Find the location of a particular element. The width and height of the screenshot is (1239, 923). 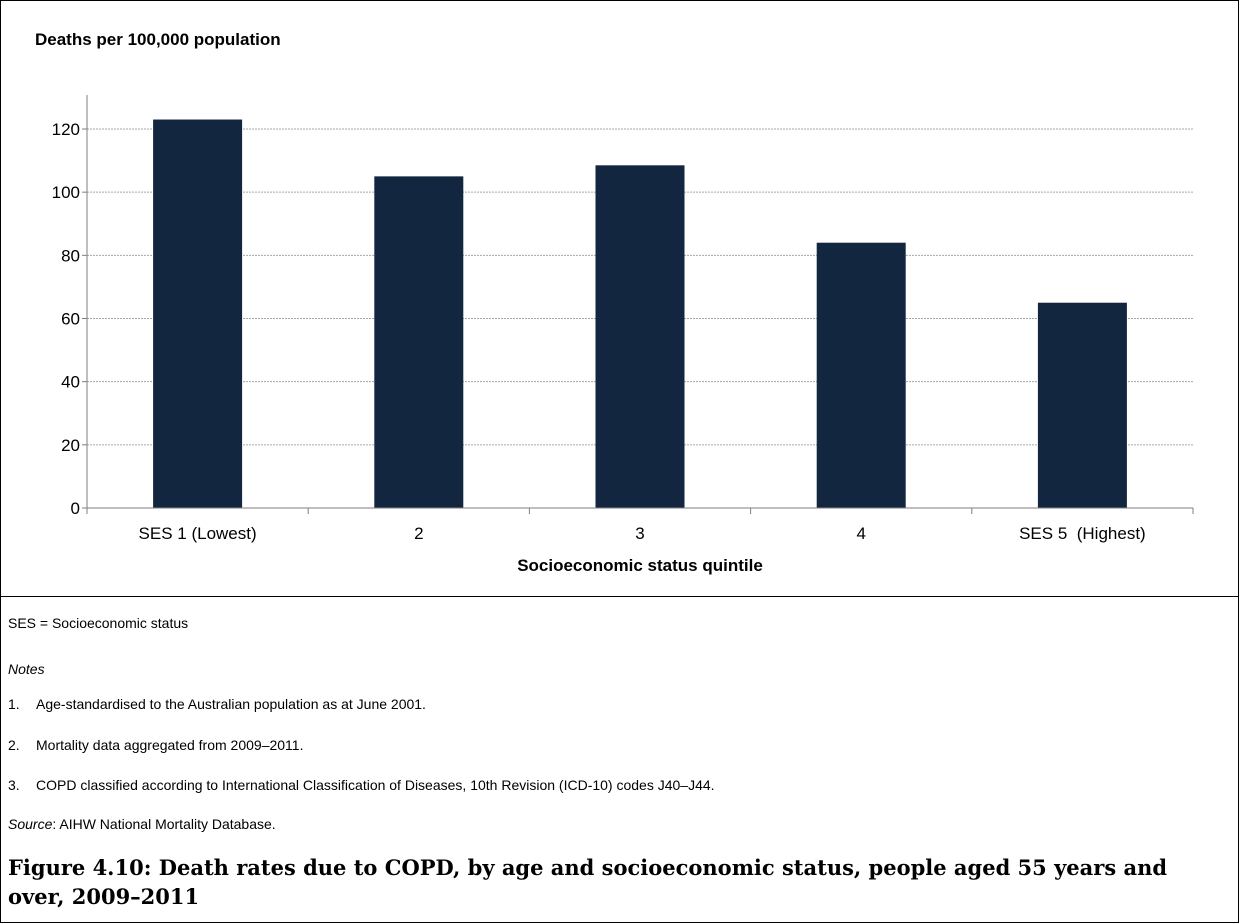

y-tick-label: 40 is located at coordinates (70, 382).